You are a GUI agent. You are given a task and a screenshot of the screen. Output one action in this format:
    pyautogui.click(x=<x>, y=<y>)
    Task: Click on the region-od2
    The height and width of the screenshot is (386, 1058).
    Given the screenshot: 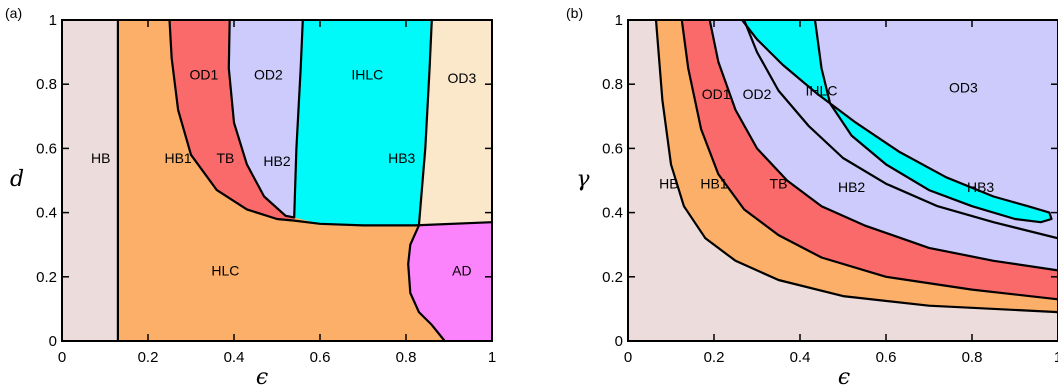 What is the action you would take?
    pyautogui.click(x=265, y=119)
    